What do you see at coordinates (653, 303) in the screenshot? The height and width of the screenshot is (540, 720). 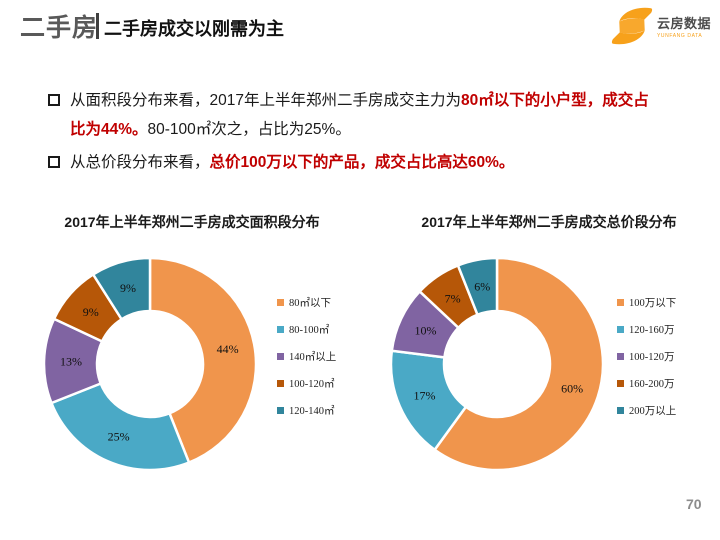 I see `legend-label: 100万以下` at bounding box center [653, 303].